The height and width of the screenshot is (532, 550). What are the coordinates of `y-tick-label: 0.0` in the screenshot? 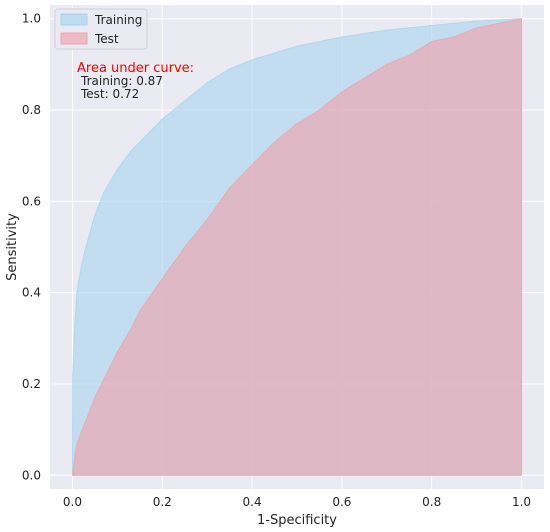 It's located at (31, 475).